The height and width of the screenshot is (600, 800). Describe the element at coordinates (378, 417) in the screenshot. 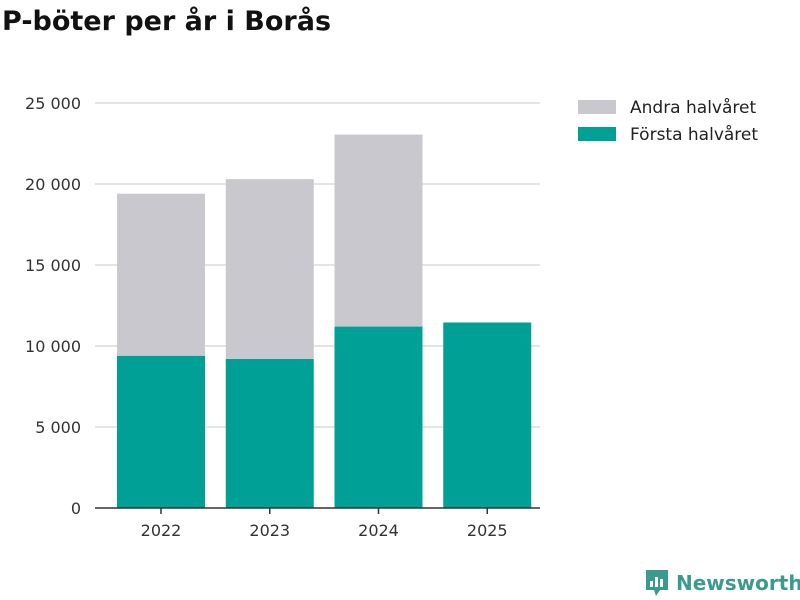

I see `bar-2024-första-halvåret` at that location.